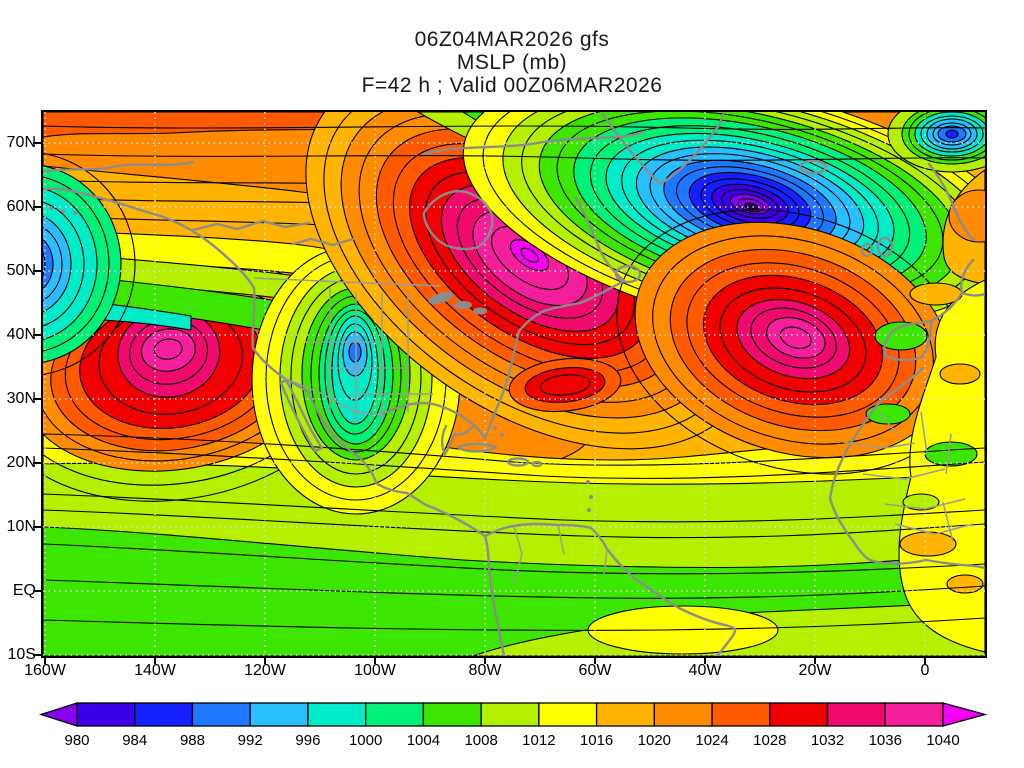  Describe the element at coordinates (943, 740) in the screenshot. I see `colorbar-label-1040: 1040` at that location.